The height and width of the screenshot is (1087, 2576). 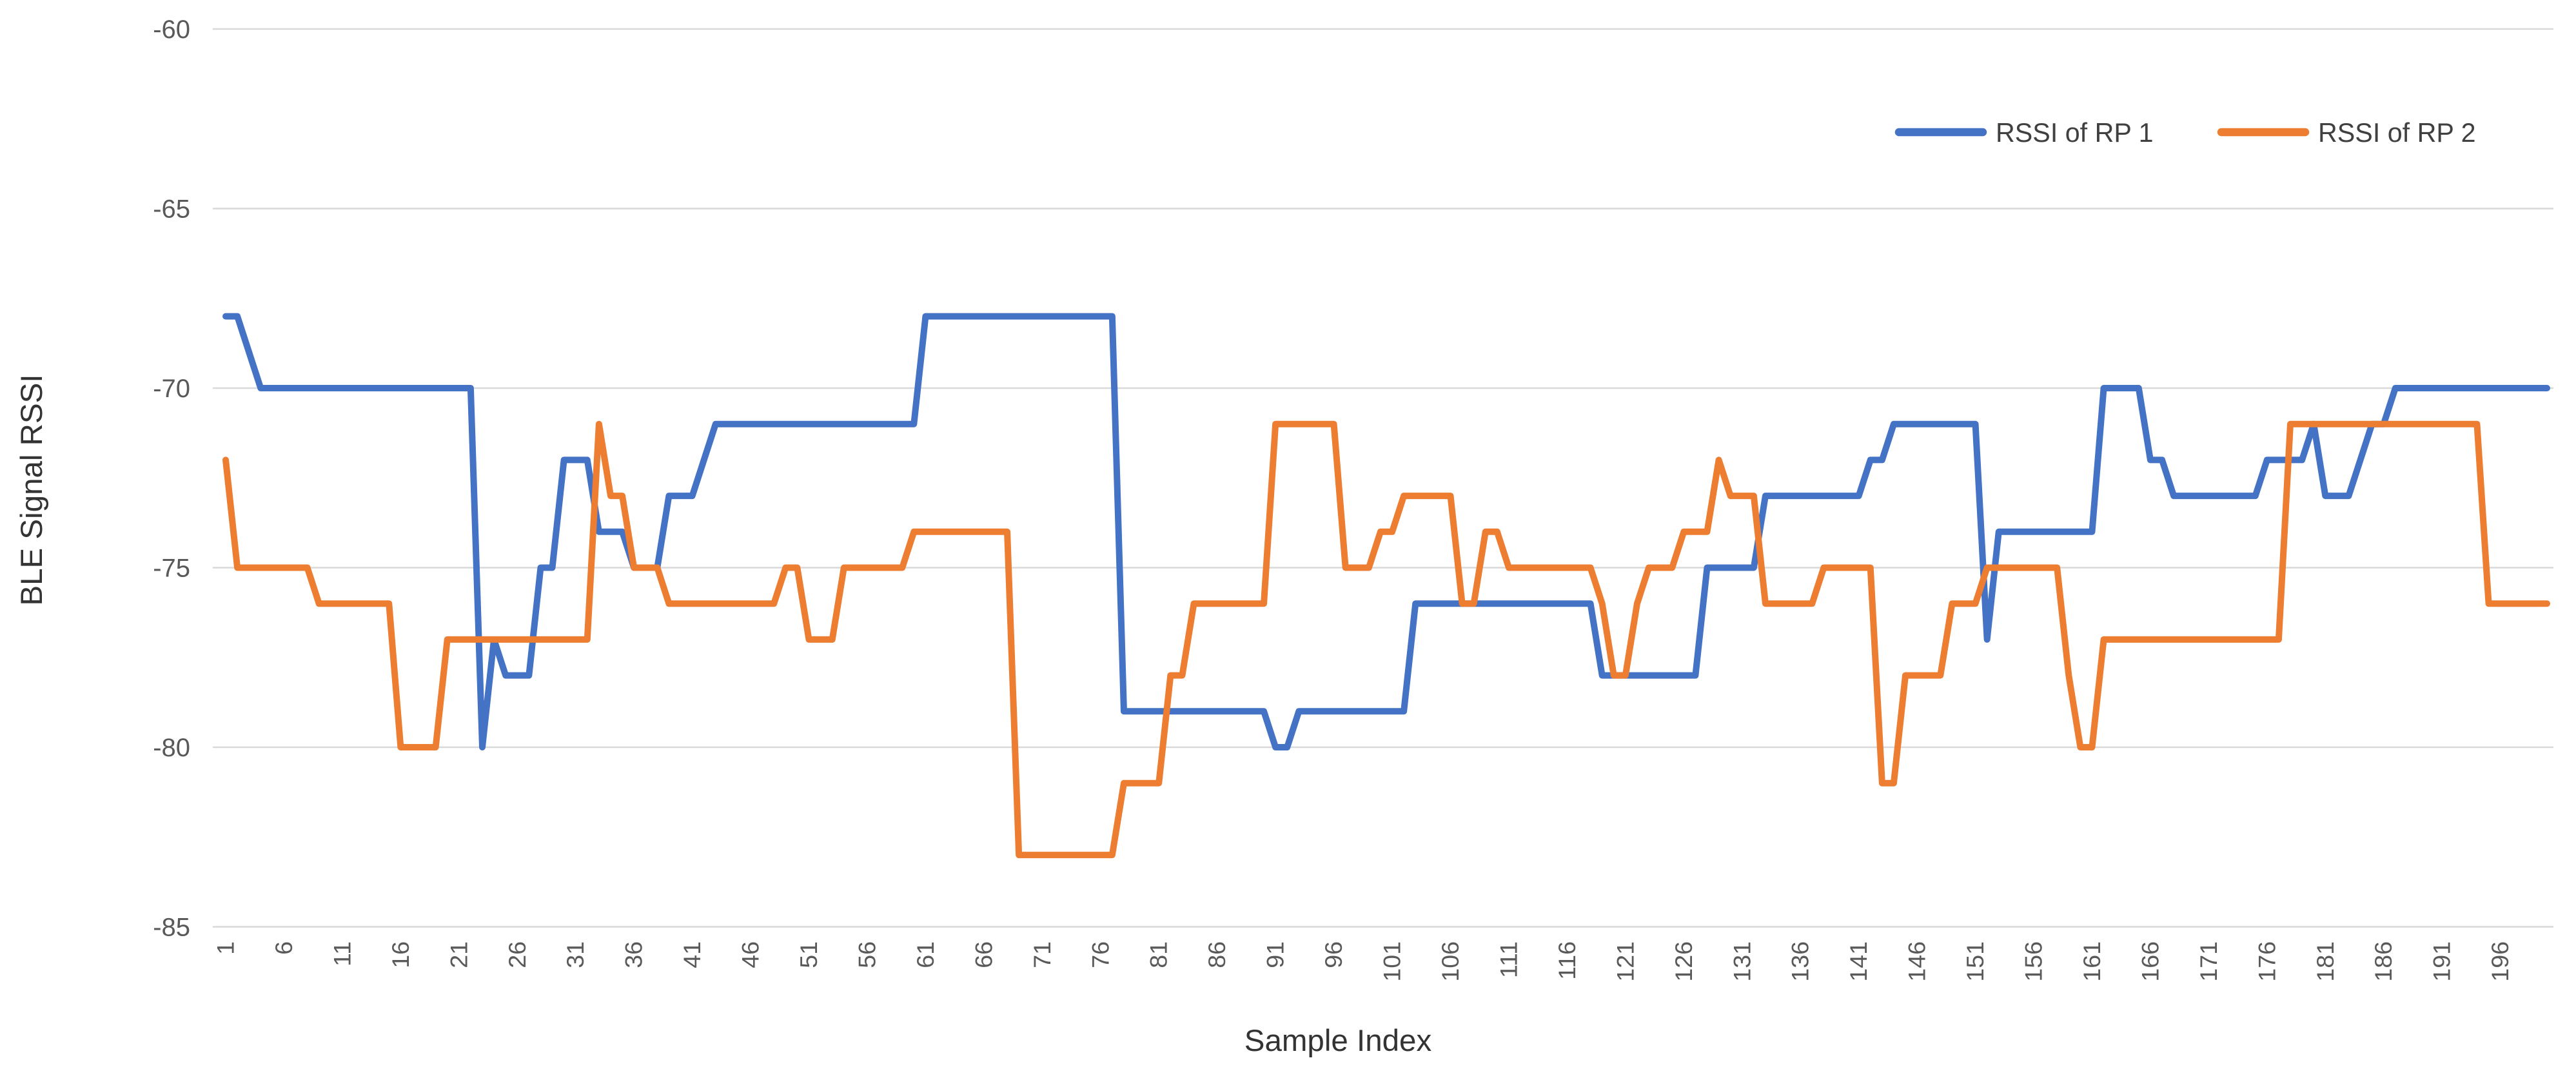 I want to click on x-tick-label: 186, so click(x=2383, y=961).